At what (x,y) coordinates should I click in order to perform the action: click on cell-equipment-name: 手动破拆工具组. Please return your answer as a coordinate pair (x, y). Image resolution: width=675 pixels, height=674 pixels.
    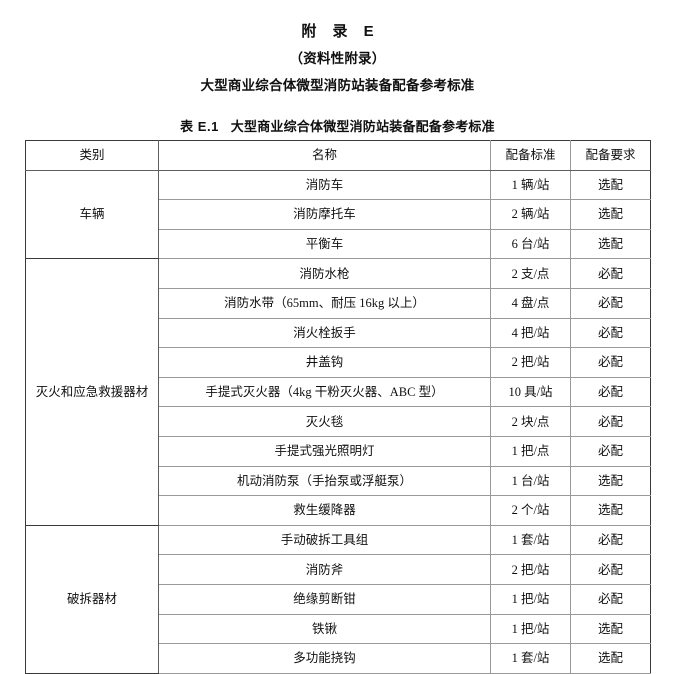
    Looking at the image, I should click on (324, 540).